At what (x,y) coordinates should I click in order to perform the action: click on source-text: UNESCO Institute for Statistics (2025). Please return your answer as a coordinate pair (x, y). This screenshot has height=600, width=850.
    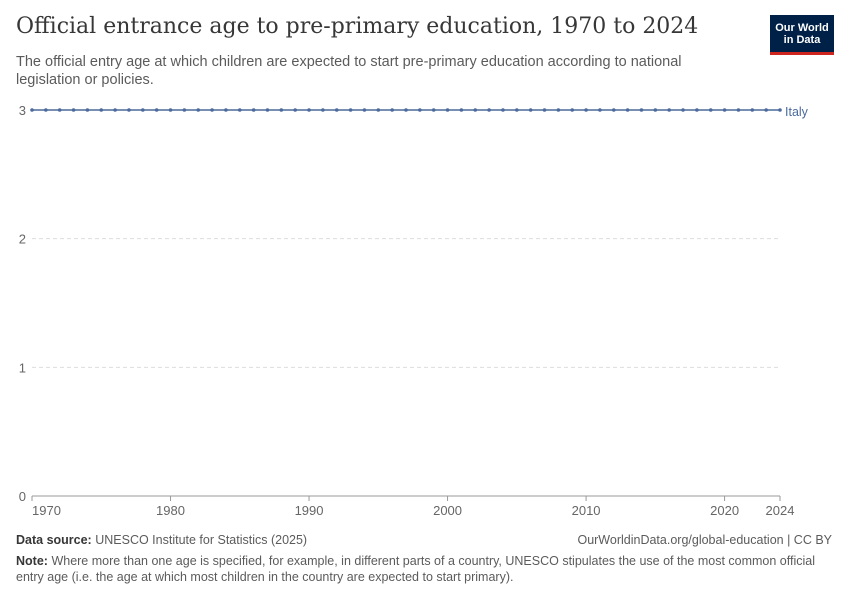
    Looking at the image, I should click on (201, 540).